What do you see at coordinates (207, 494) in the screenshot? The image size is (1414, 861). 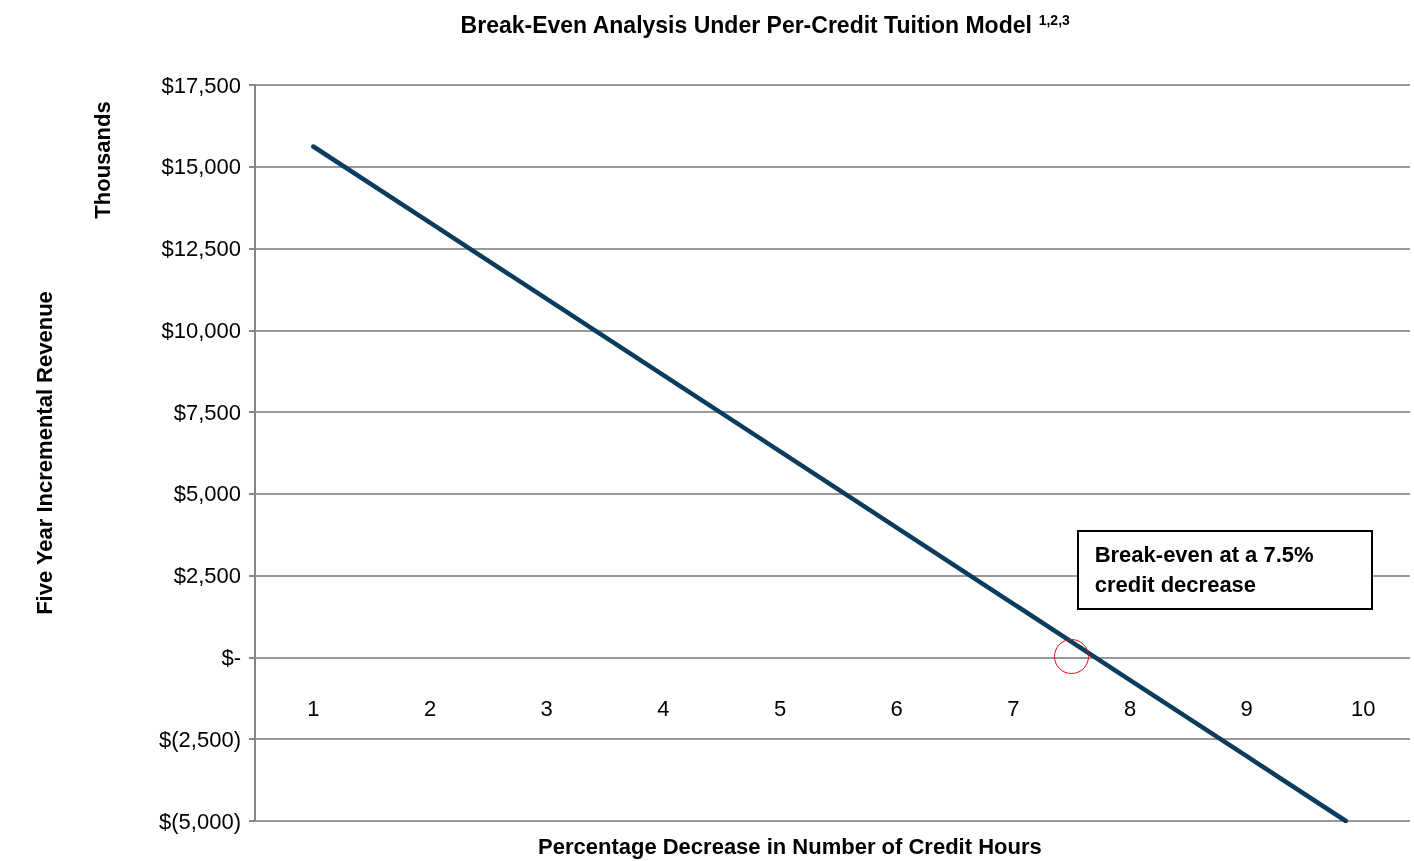 I see `y-tick-label: $5,000` at bounding box center [207, 494].